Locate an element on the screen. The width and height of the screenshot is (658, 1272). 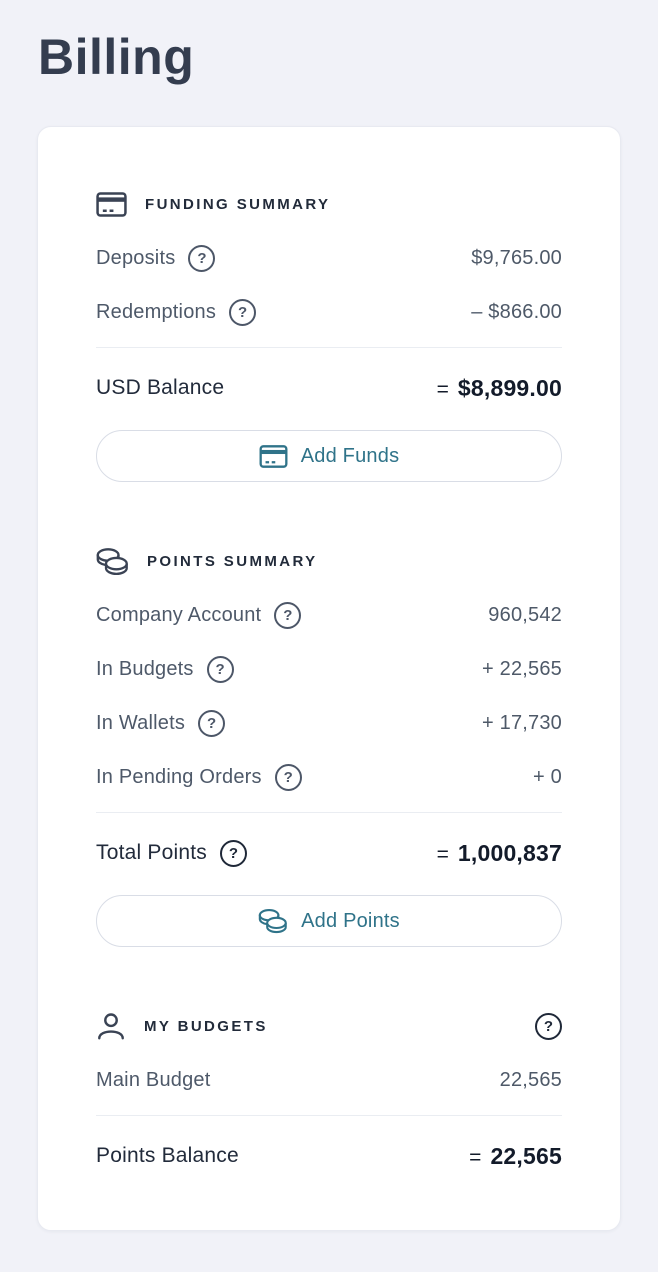
row-redemptions: Redemptions ? – $866.00 is located at coordinates (329, 312).